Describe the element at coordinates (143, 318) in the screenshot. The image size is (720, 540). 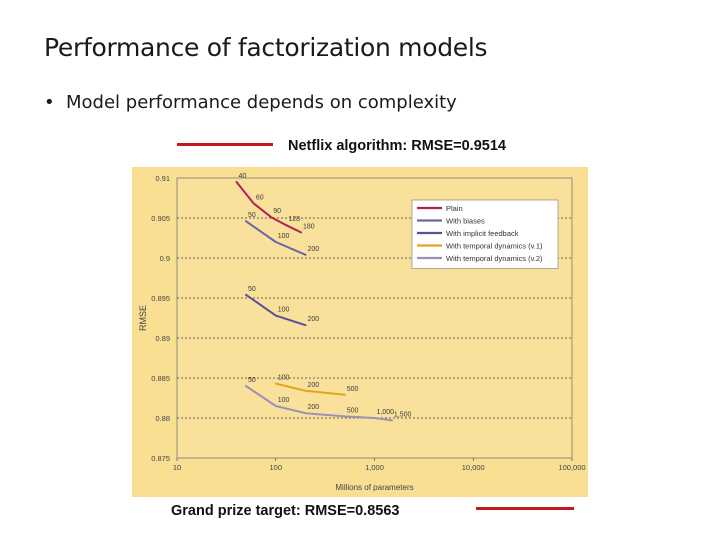
I see `y-axis-label: RMSE` at that location.